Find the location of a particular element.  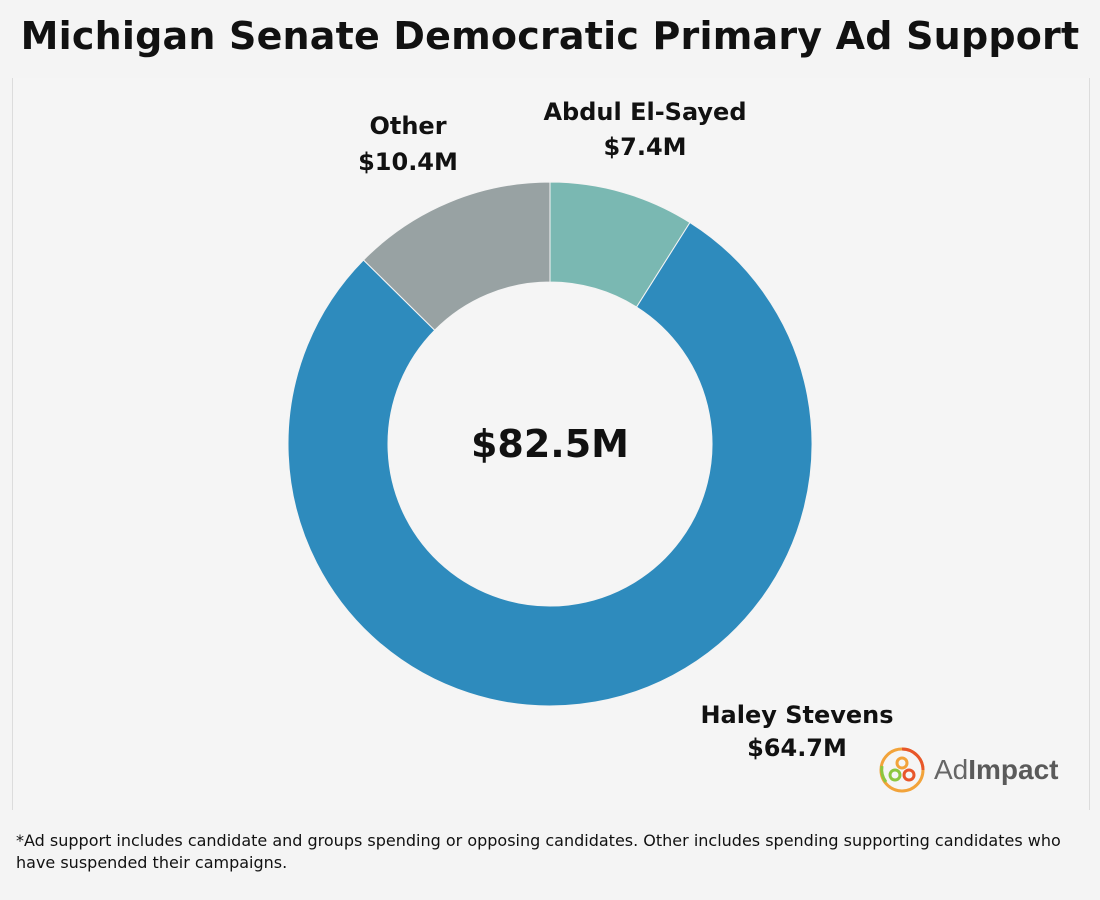

slice-value-haley-stevens: $64.7M is located at coordinates (797, 748).